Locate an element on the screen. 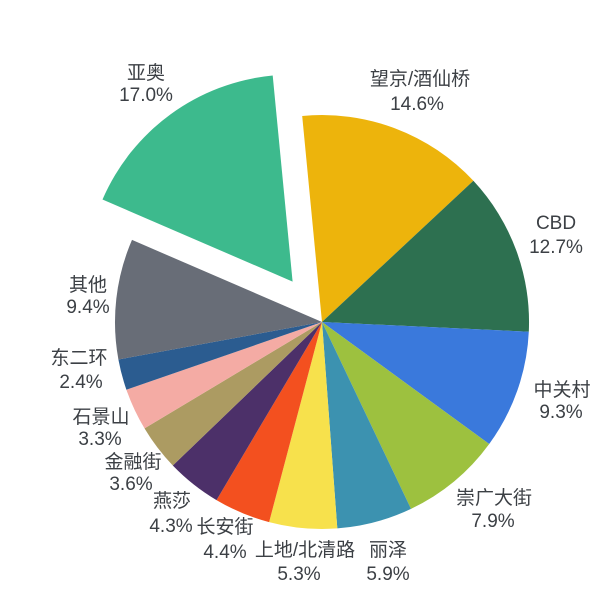  pie-slice-pct: 3.3% is located at coordinates (99, 439).